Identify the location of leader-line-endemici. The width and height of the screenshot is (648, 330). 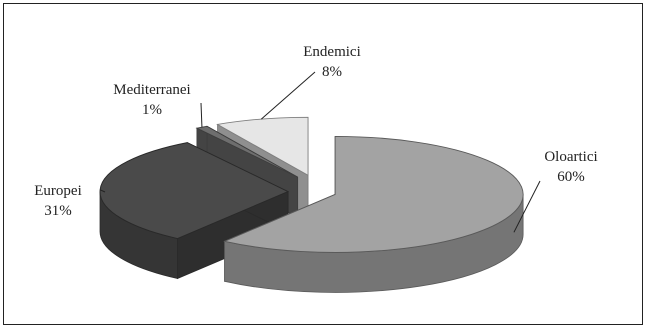
(288, 95).